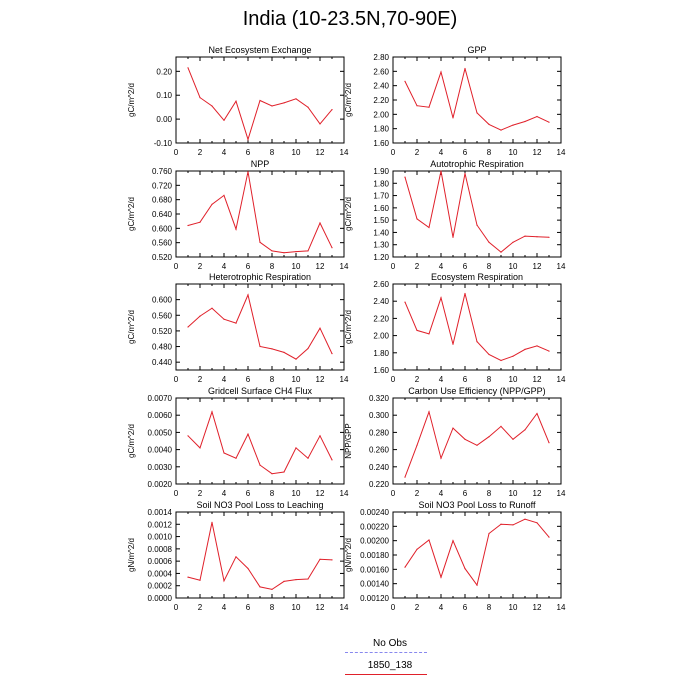  I want to click on y-tick-label: 0.520, so click(162, 331).